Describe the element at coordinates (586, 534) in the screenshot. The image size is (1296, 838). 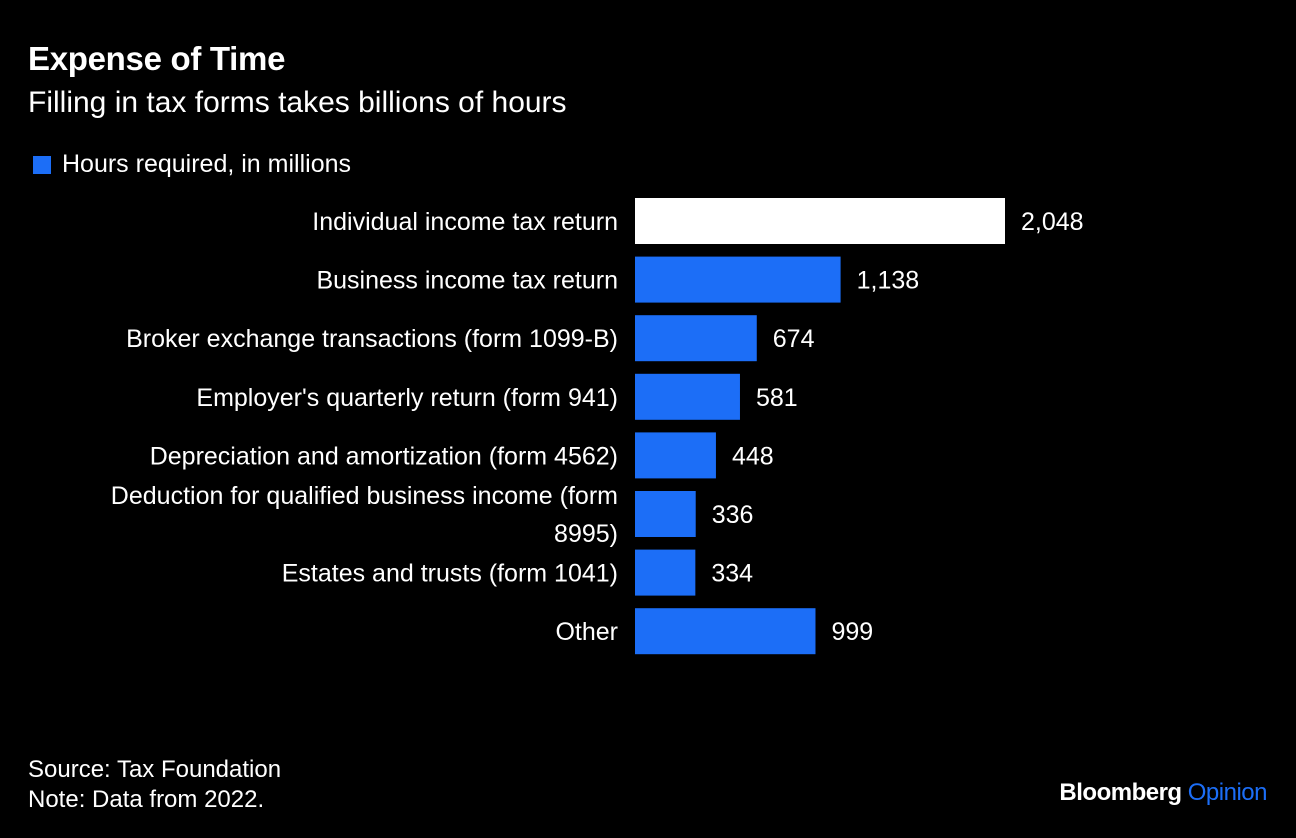
I see `category-label: 8995)` at that location.